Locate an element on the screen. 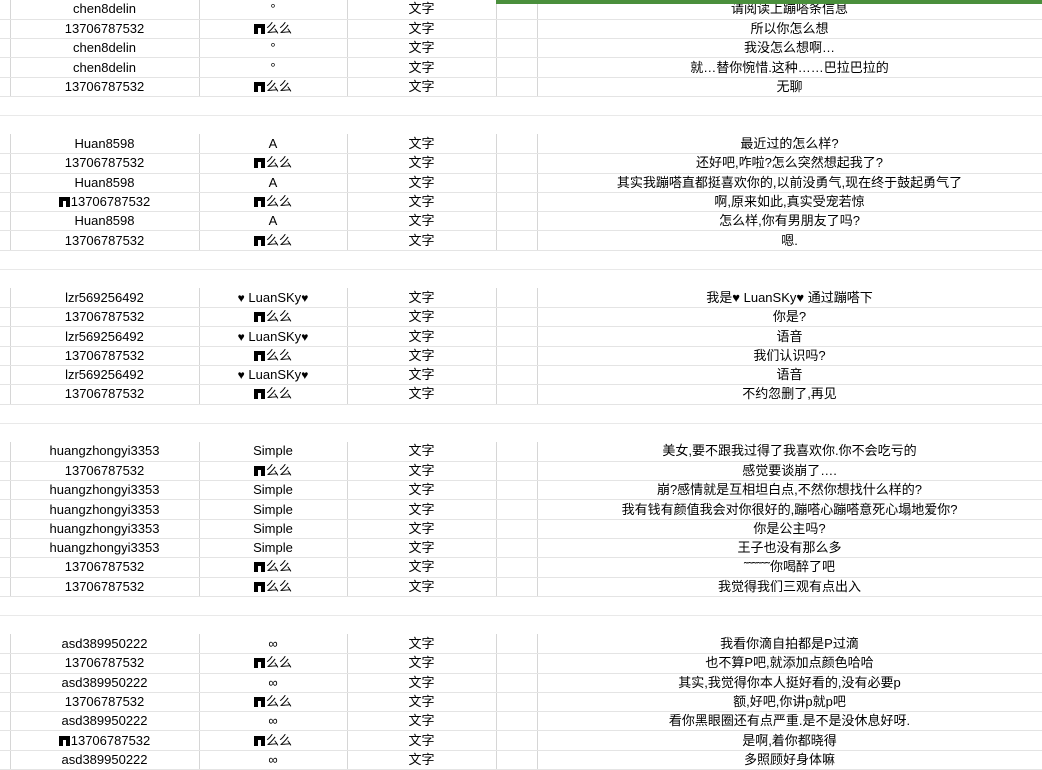  table-row: huangzhongyi3353 Simple 文字 王子也没有那么多 is located at coordinates (521, 548).